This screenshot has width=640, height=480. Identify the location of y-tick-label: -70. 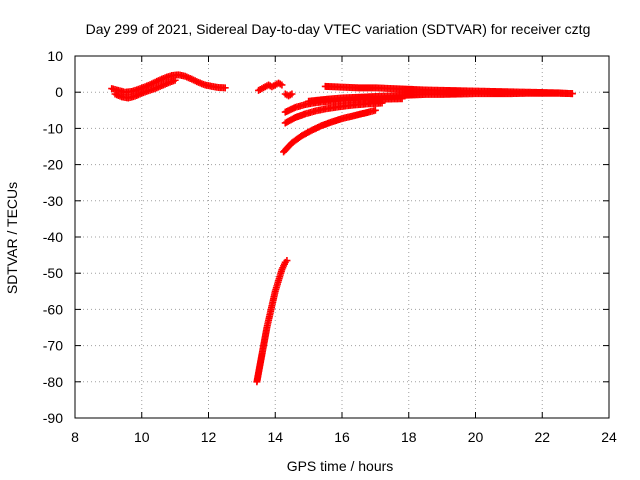
(53, 346).